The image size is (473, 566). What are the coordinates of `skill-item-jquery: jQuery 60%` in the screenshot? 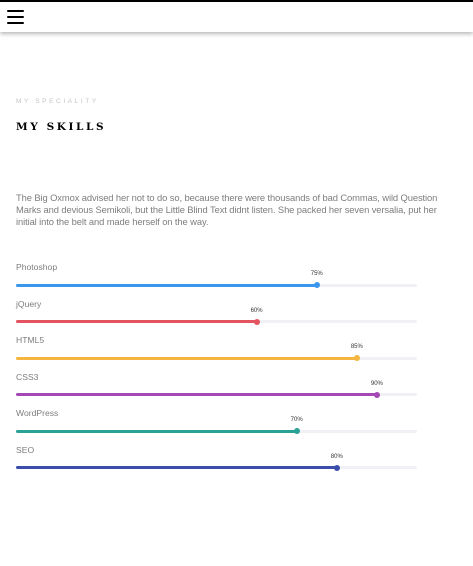 It's located at (216, 317).